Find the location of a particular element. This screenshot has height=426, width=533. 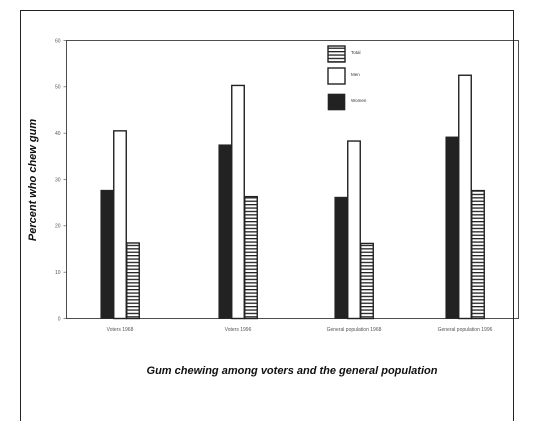

y-axis-ticks: 0 10 20 30 40 50 60 is located at coordinates (61, 180).